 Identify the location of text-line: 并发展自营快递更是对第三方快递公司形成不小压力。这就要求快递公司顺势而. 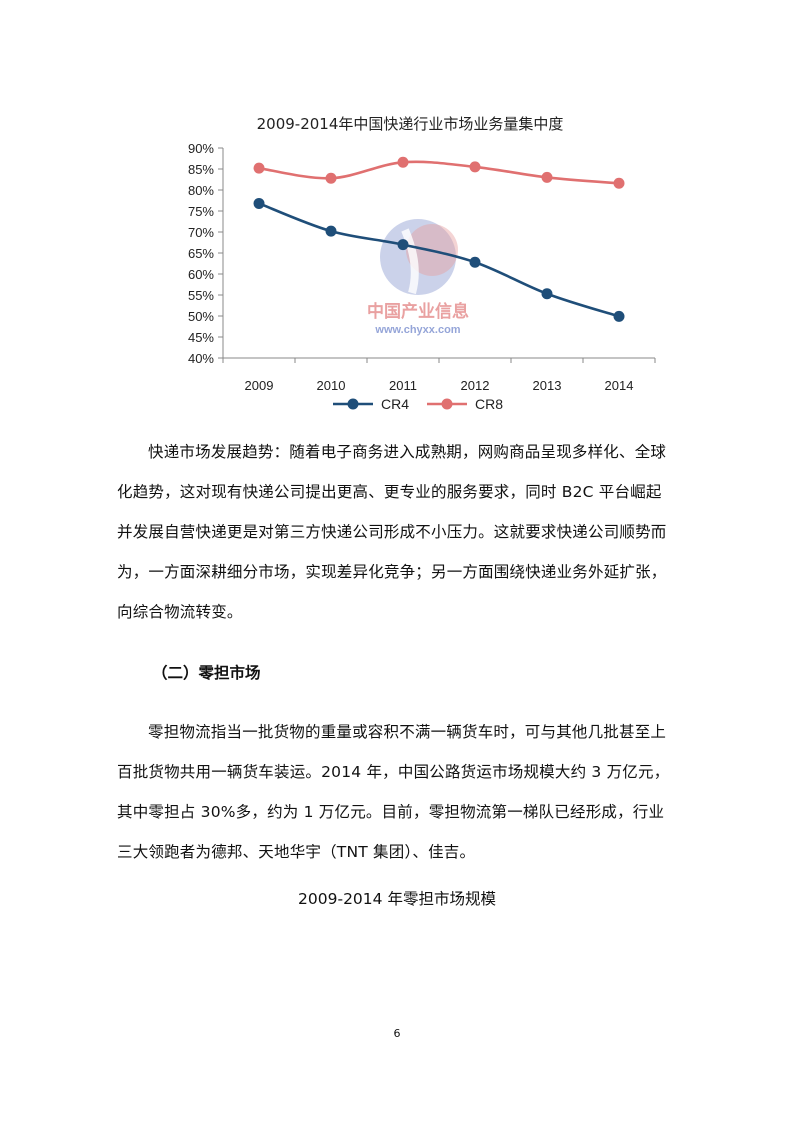
(392, 532).